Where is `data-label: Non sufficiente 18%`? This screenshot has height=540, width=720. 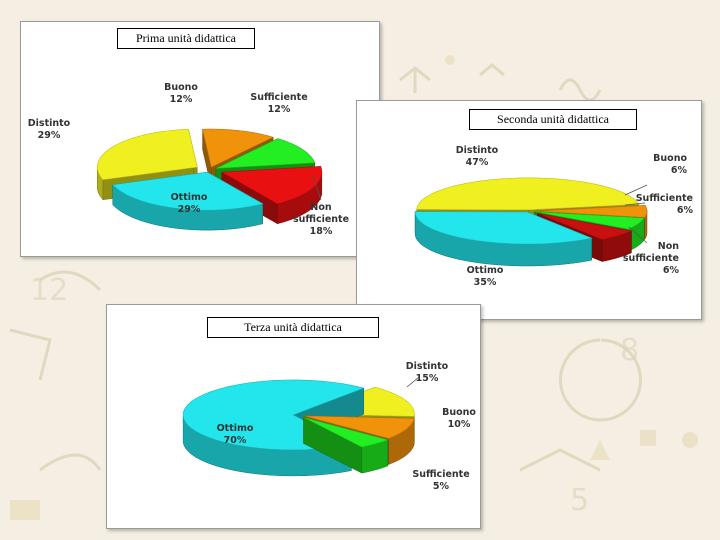 data-label: Non sufficiente 18% is located at coordinates (321, 219).